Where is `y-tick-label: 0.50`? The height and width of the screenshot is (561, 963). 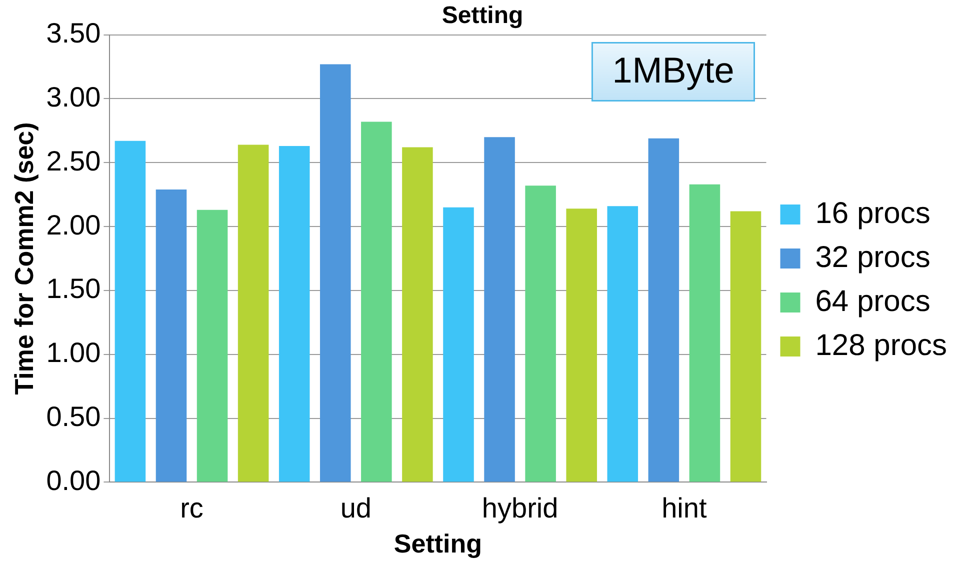
y-tick-label: 0.50 is located at coordinates (73, 416).